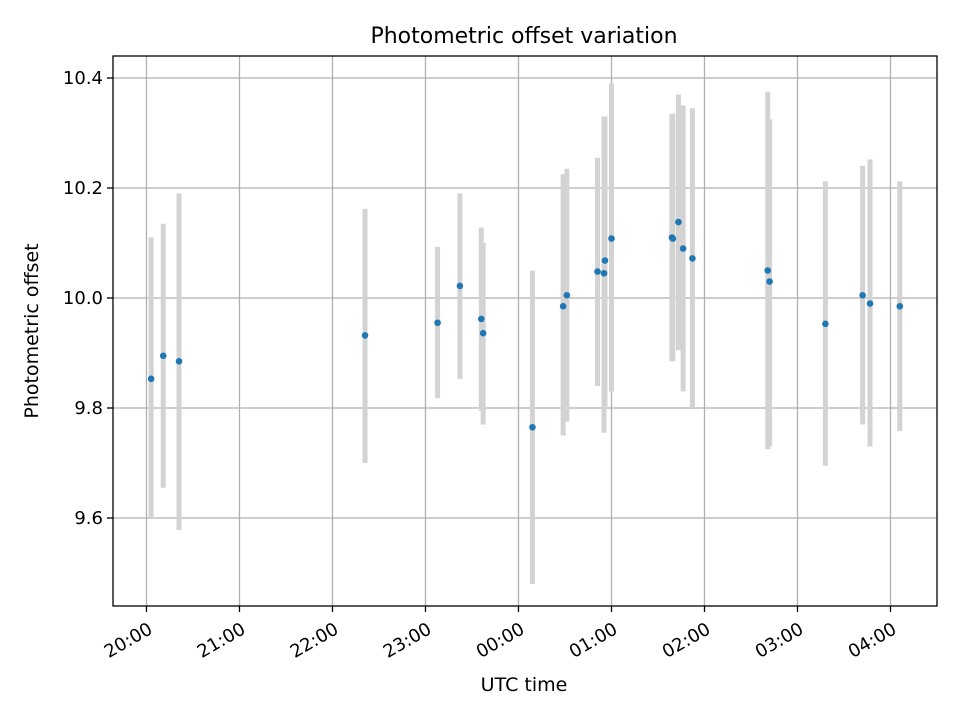 Image resolution: width=960 pixels, height=720 pixels. I want to click on x-tick-label: 22:00, so click(314, 641).